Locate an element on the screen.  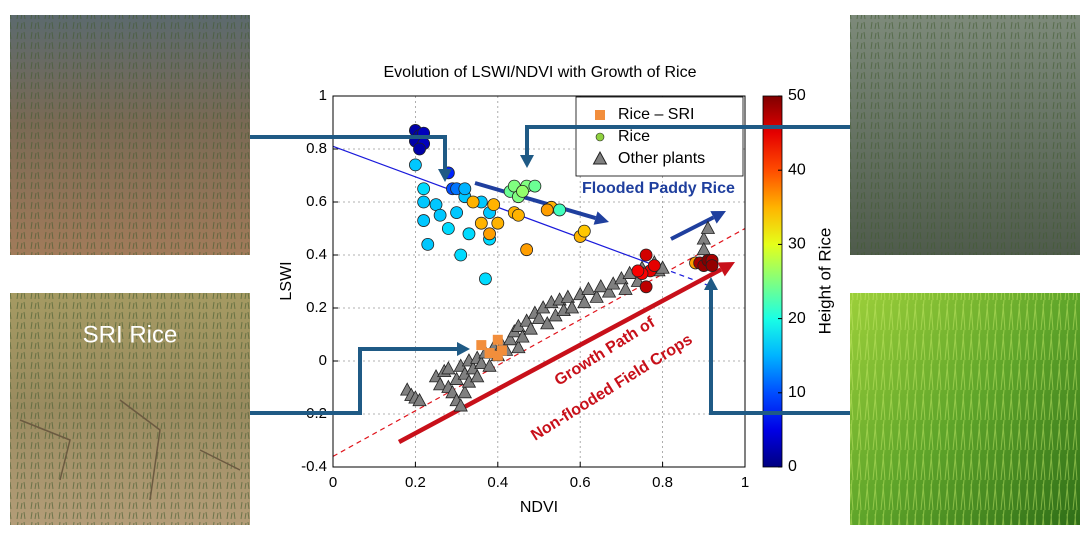
colorbar is located at coordinates (772, 281).